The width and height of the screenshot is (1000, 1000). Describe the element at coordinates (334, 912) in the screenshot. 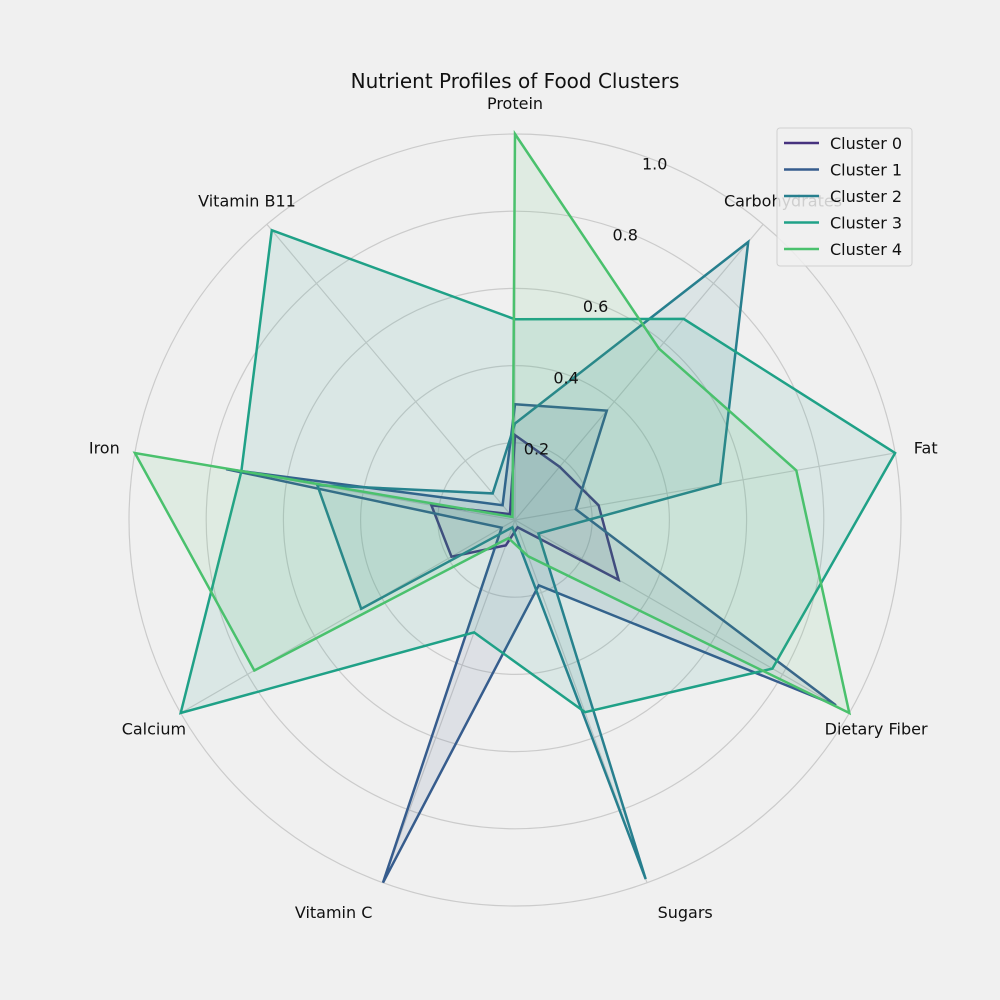

I see `axis-label: Vitamin C` at that location.